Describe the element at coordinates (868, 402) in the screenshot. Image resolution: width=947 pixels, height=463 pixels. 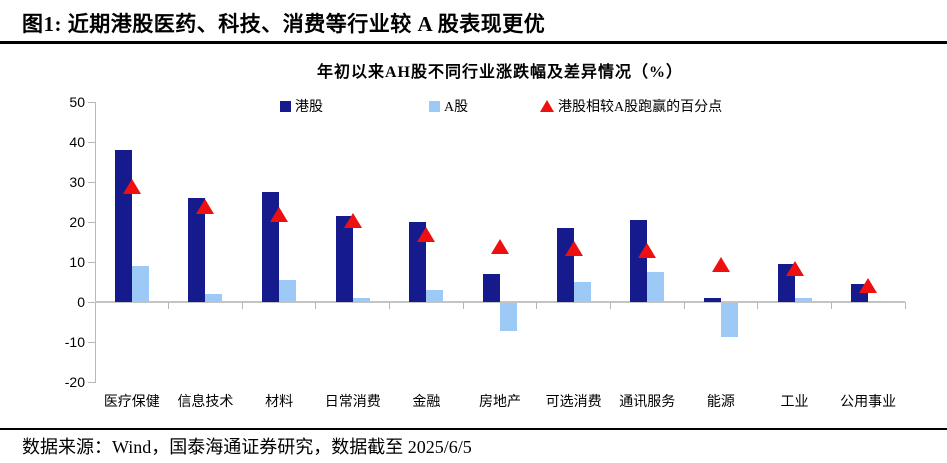
I see `x-category-label: 公用事业` at that location.